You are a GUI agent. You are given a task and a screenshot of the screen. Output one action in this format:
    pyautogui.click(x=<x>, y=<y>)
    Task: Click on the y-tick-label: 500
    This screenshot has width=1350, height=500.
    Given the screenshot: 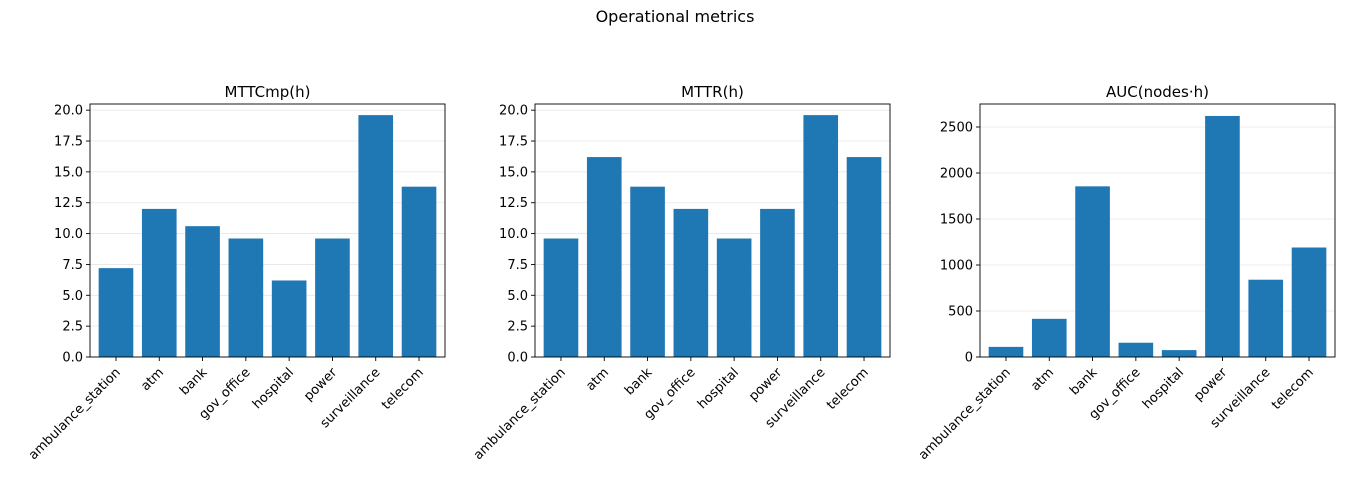 What is the action you would take?
    pyautogui.click(x=960, y=312)
    